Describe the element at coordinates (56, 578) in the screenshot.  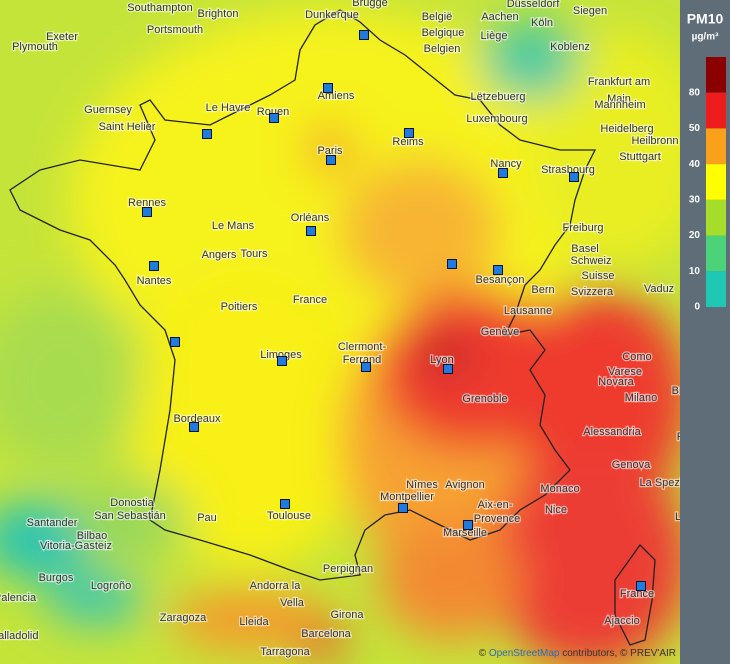
I see `place-label: Burgos` at that location.